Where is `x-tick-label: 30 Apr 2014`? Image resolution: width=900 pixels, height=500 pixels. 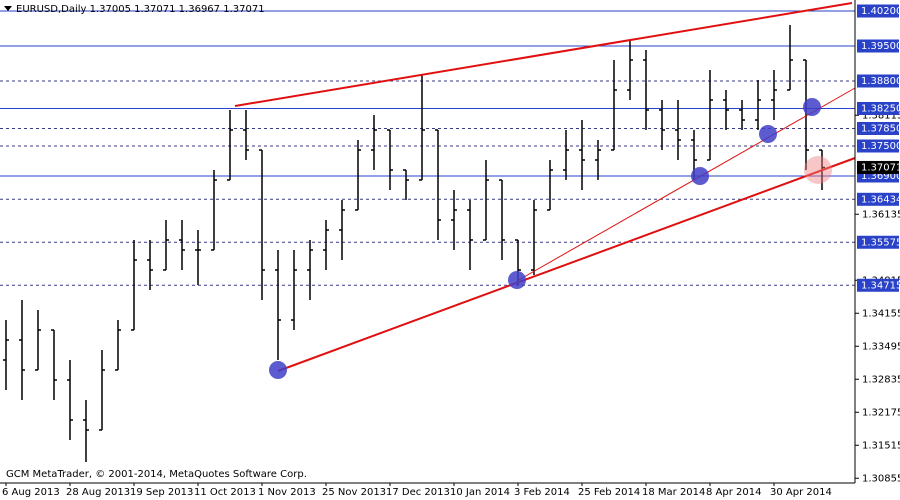 x-tick-label: 30 Apr 2014 is located at coordinates (801, 492).